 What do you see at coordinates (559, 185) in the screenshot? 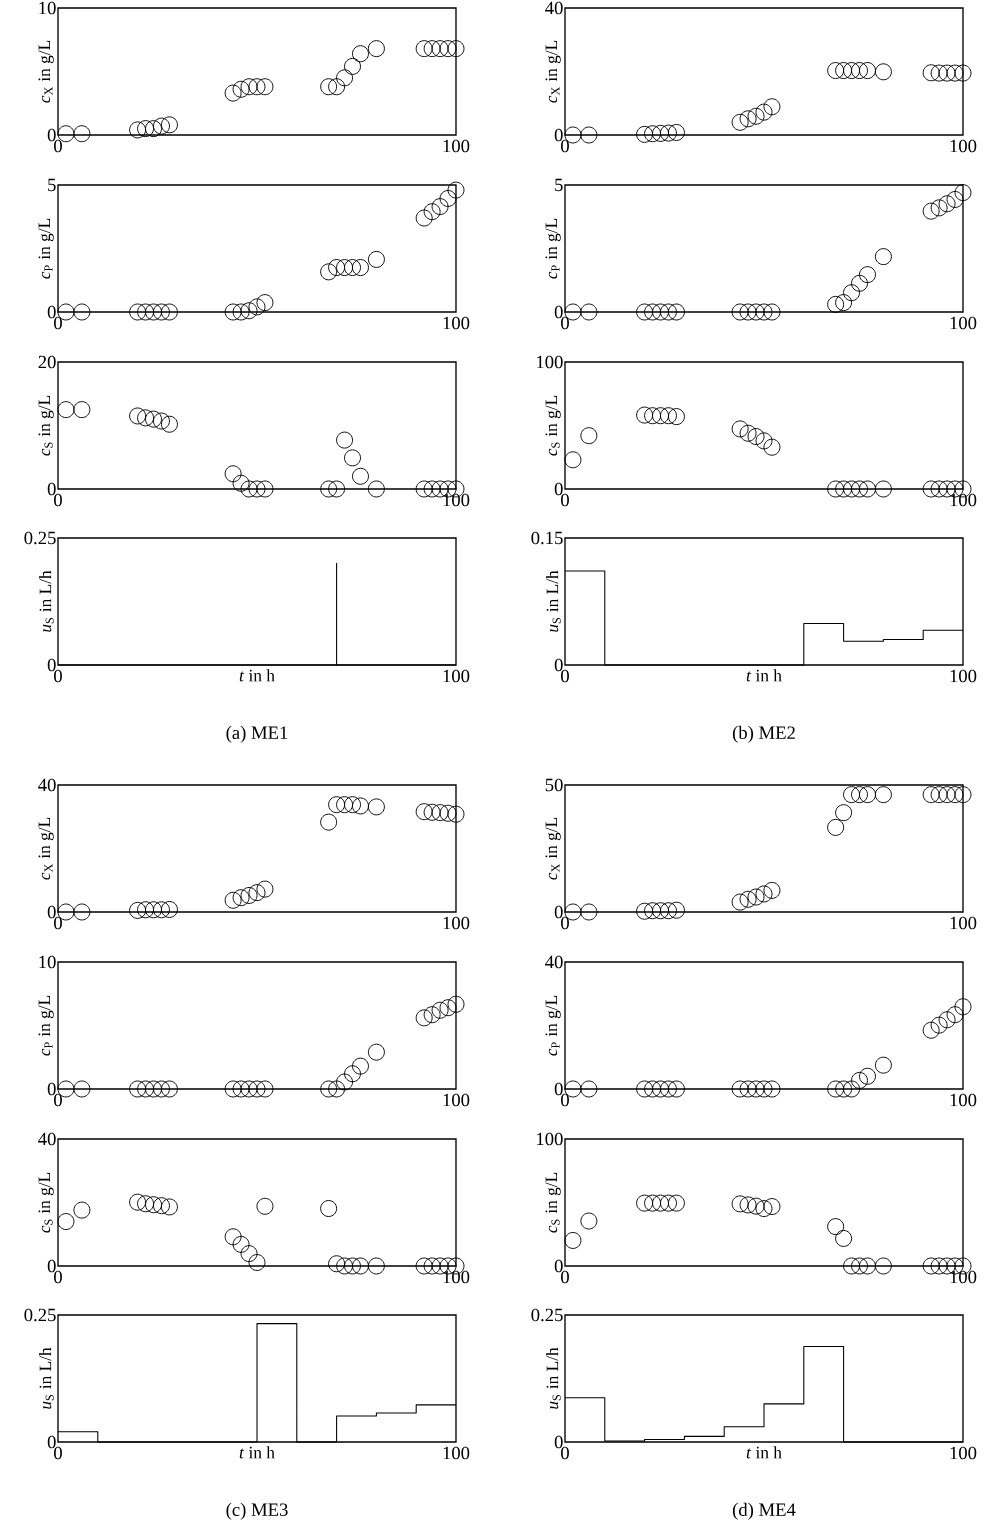
I see `y-tick-label: 5` at bounding box center [559, 185].